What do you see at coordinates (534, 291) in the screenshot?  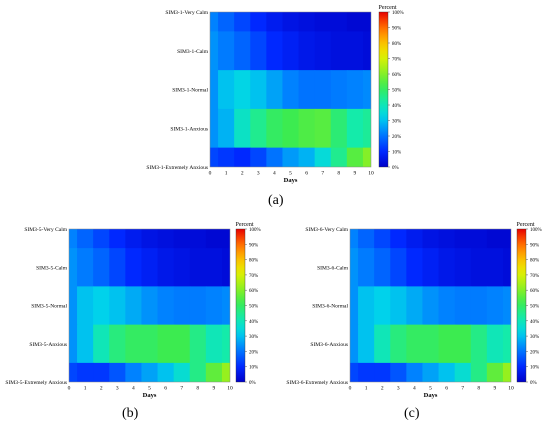 I see `colorbar-tick-label: 60%` at bounding box center [534, 291].